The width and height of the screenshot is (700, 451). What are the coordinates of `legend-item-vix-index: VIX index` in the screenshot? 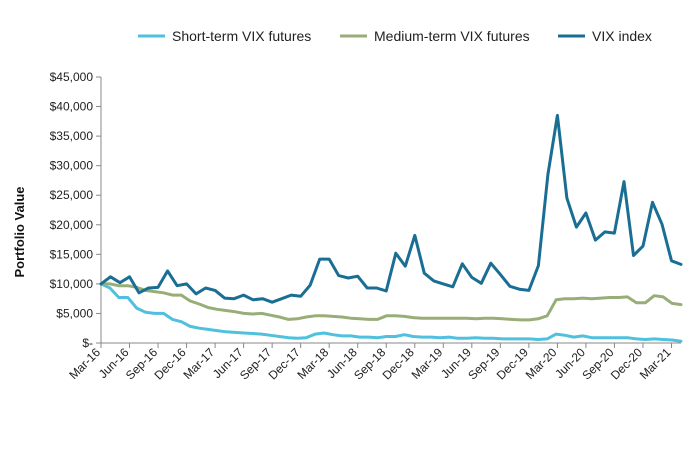 It's located at (605, 36).